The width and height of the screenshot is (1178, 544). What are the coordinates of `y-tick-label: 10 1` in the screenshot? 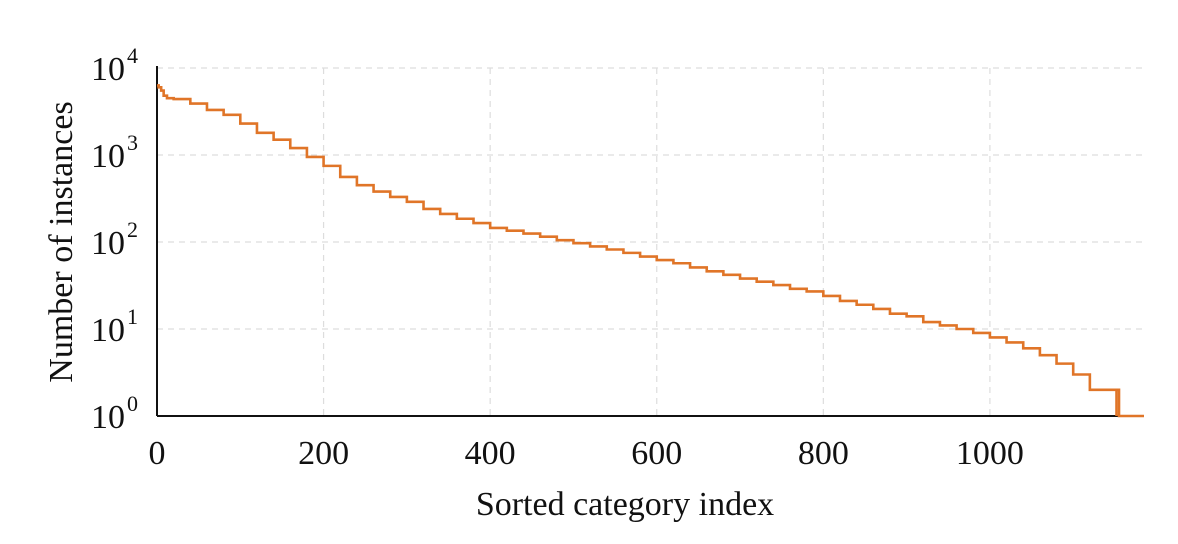 It's located at (114, 326).